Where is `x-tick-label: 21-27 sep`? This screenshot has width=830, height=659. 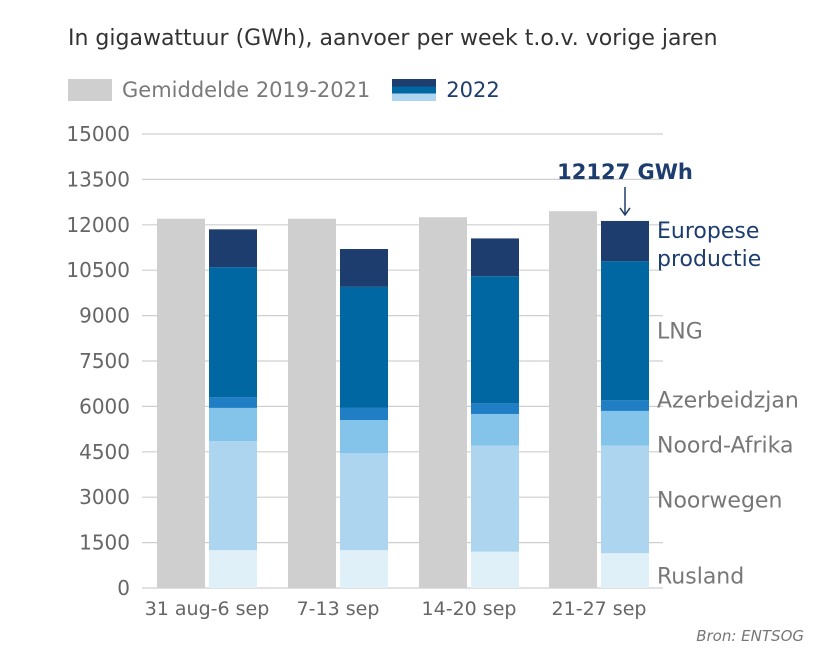 x-tick-label: 21-27 sep is located at coordinates (599, 609).